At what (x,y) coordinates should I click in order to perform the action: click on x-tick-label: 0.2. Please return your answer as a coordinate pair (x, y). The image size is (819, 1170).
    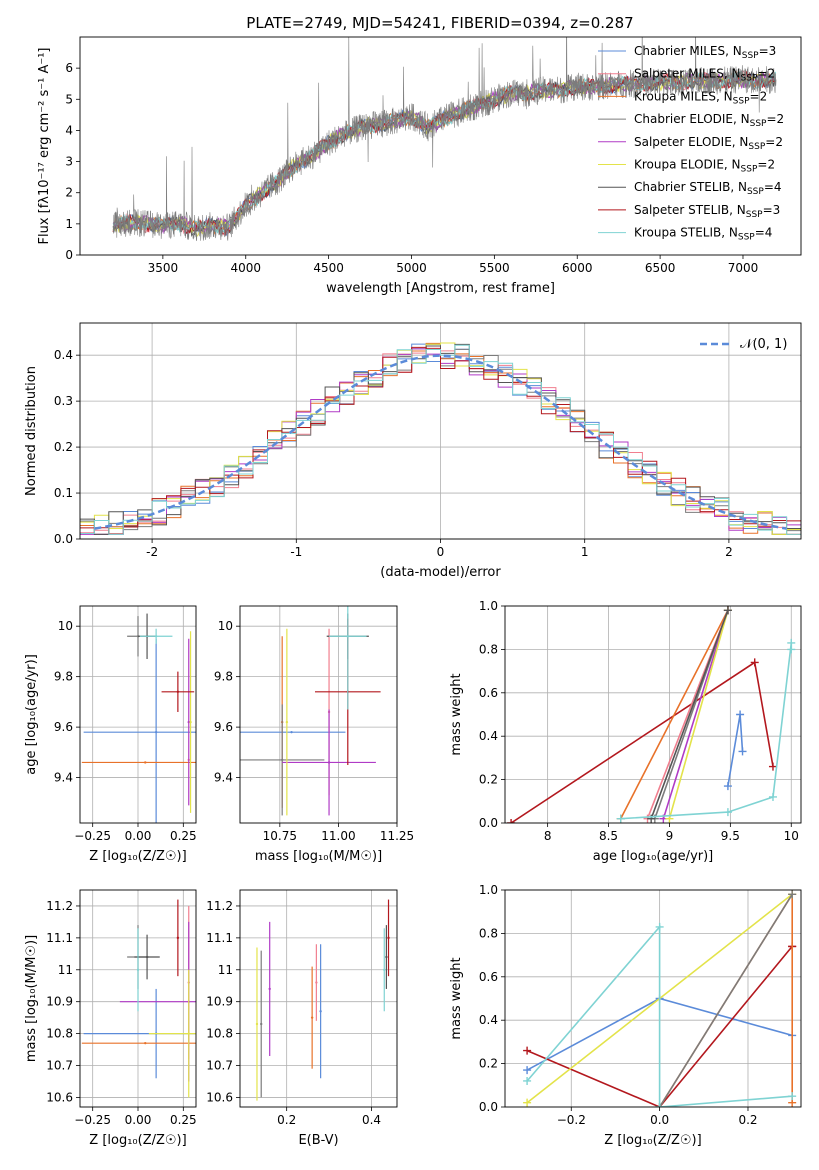
    Looking at the image, I should click on (747, 1120).